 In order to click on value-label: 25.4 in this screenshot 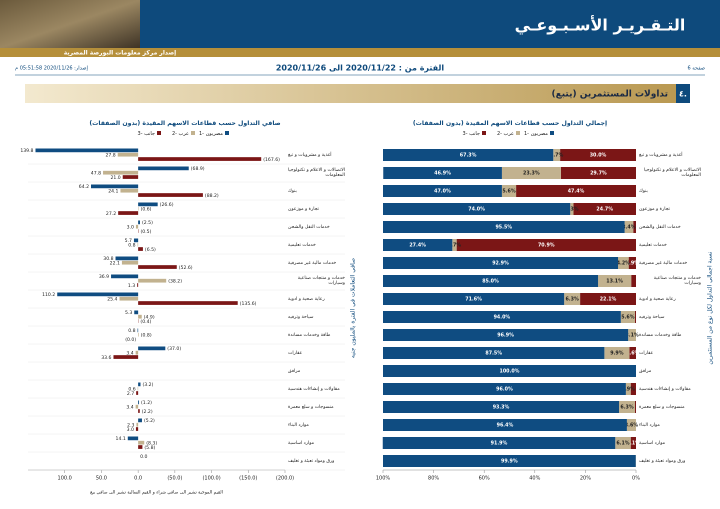, I will do `click(112, 300)`.